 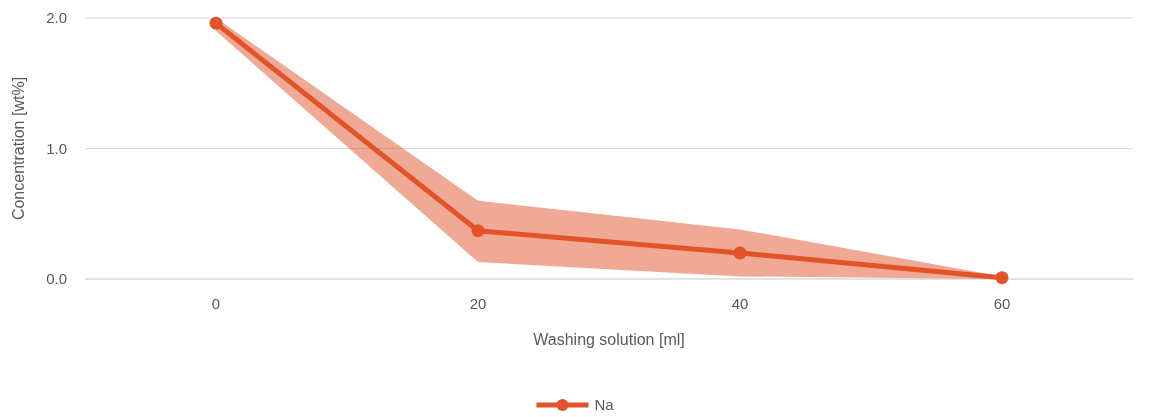 I want to click on x-axis-title: Washing solution [ml], so click(x=609, y=339).